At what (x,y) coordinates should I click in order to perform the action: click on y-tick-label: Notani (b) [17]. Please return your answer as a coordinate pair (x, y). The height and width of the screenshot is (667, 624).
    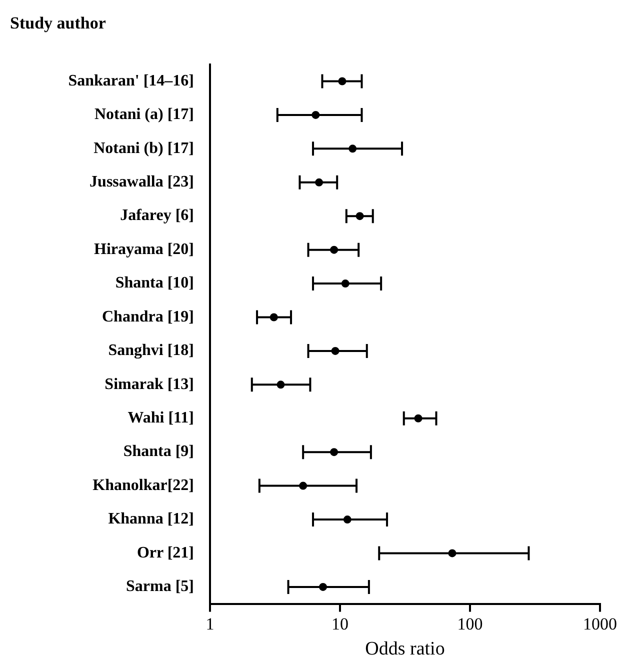
    Looking at the image, I should click on (144, 148).